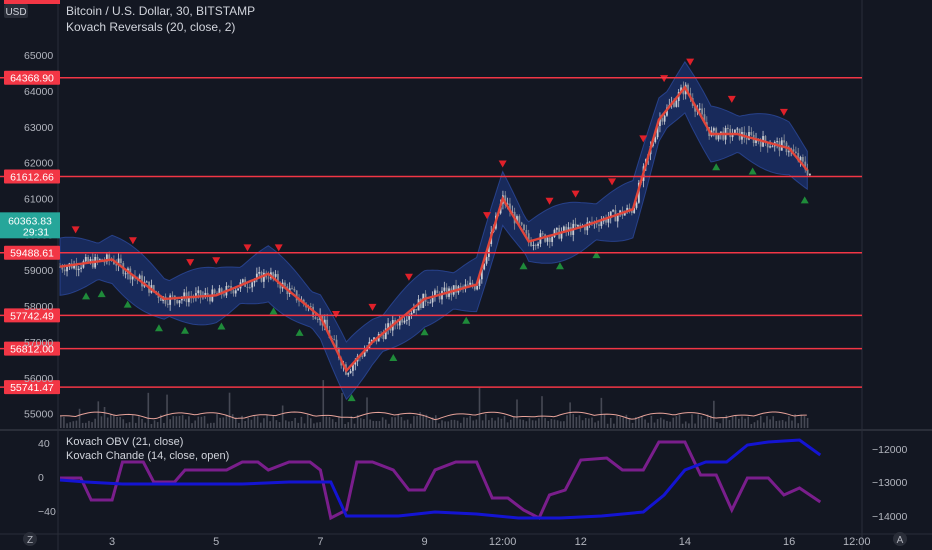 The width and height of the screenshot is (932, 550). I want to click on time-tick-label: 14, so click(685, 542).